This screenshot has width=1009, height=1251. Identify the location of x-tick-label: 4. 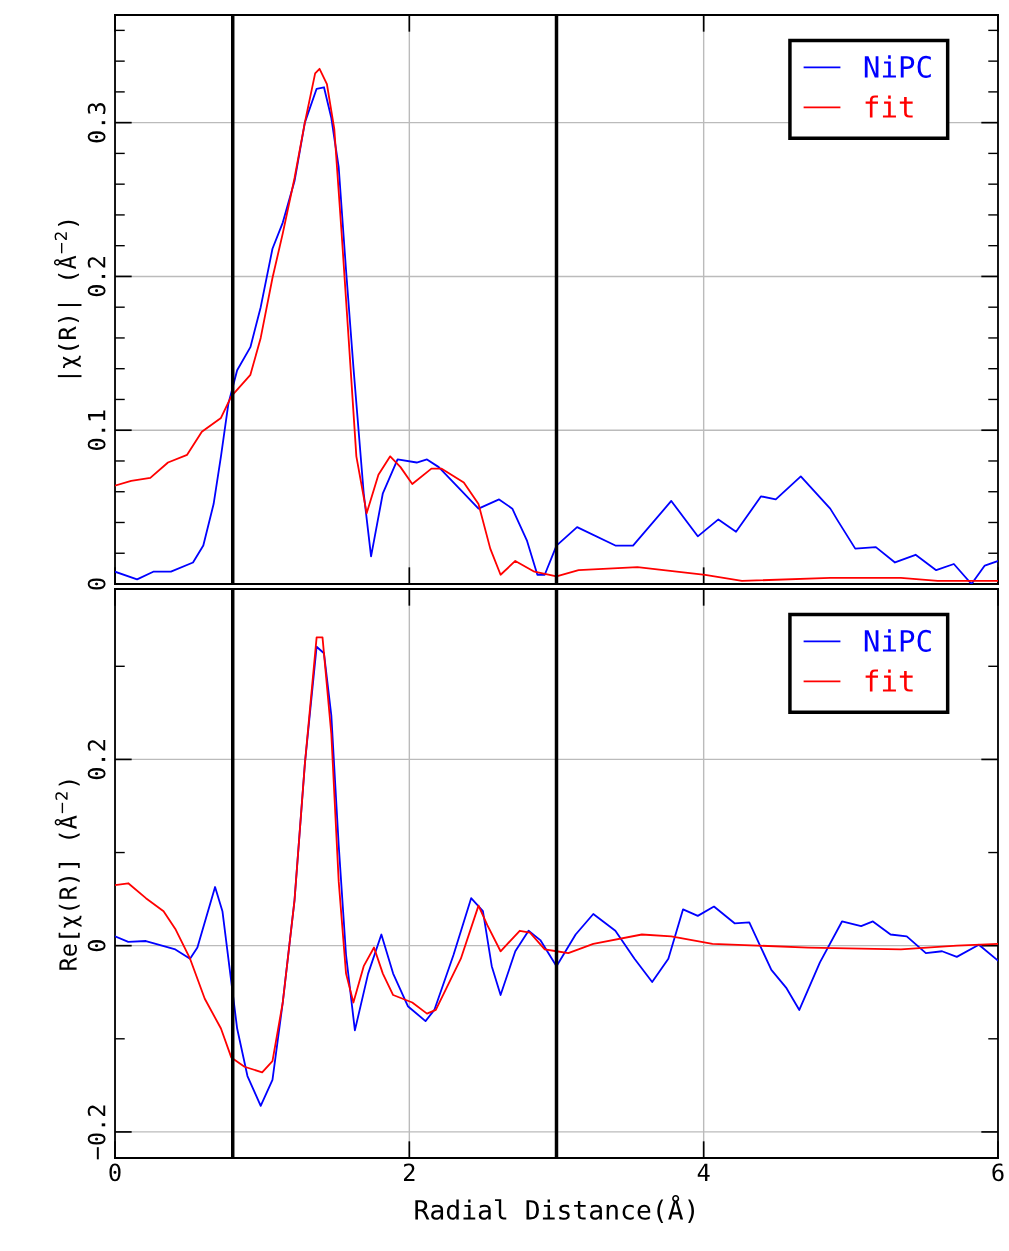
(703, 1172).